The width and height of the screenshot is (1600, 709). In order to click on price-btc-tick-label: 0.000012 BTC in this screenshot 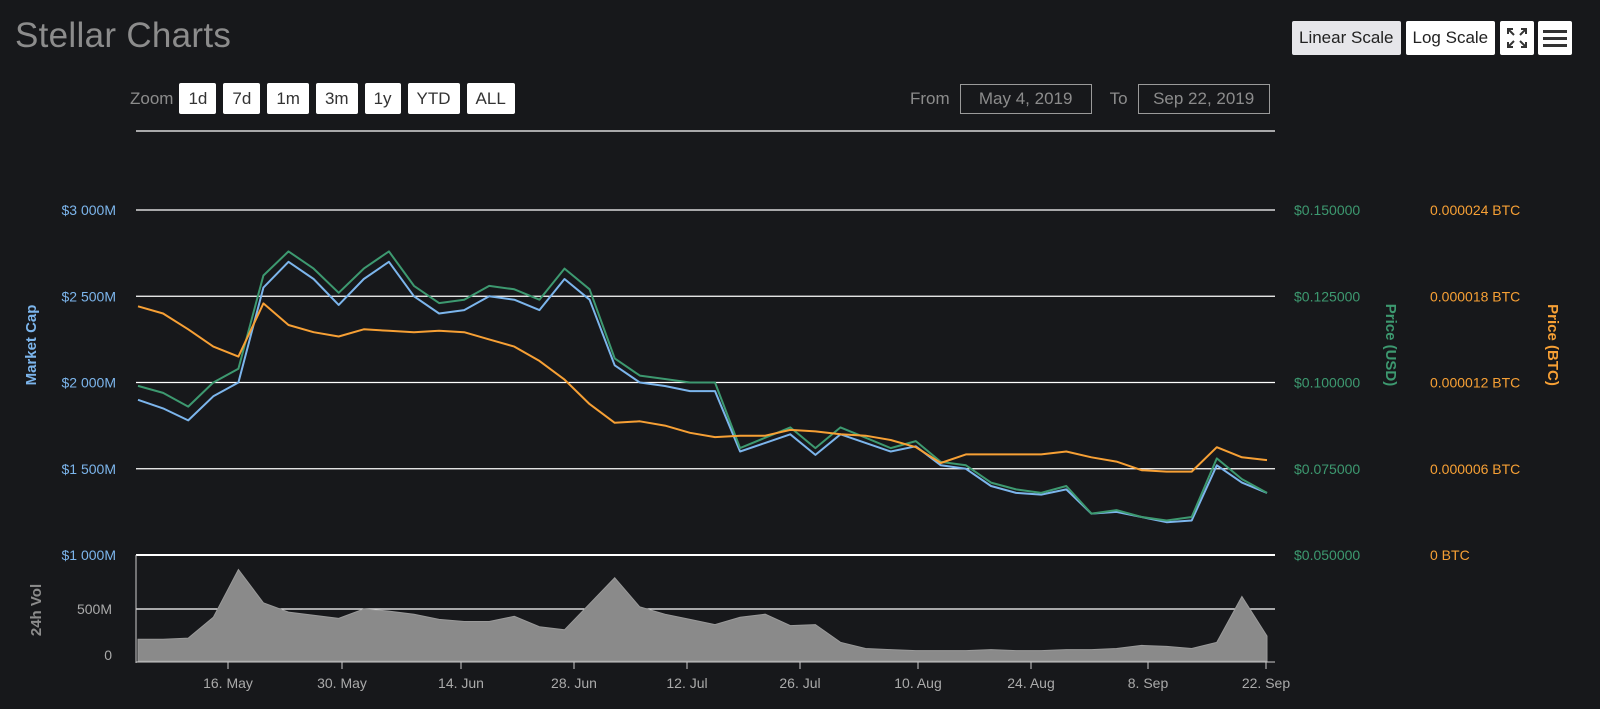, I will do `click(1475, 383)`.